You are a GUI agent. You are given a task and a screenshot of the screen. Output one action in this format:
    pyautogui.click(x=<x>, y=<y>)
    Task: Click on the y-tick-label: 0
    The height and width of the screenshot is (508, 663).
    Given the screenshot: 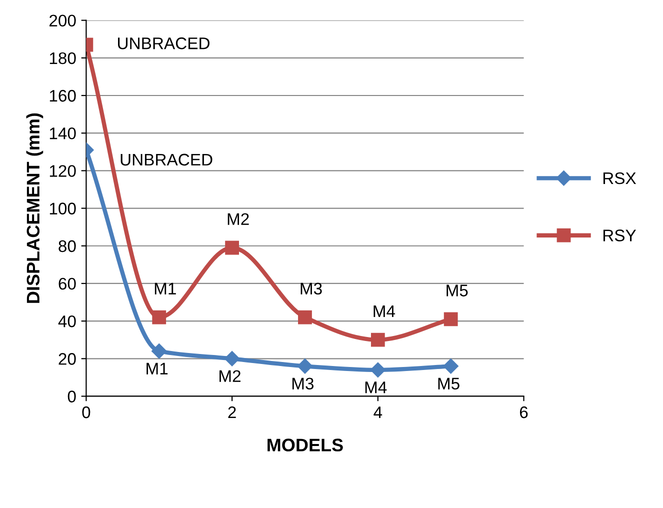 What is the action you would take?
    pyautogui.click(x=72, y=396)
    